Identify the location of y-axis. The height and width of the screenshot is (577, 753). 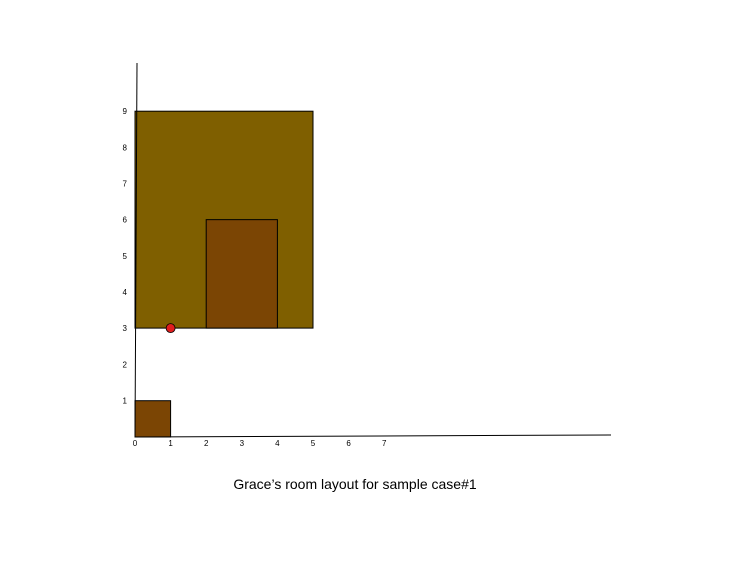
(136, 250).